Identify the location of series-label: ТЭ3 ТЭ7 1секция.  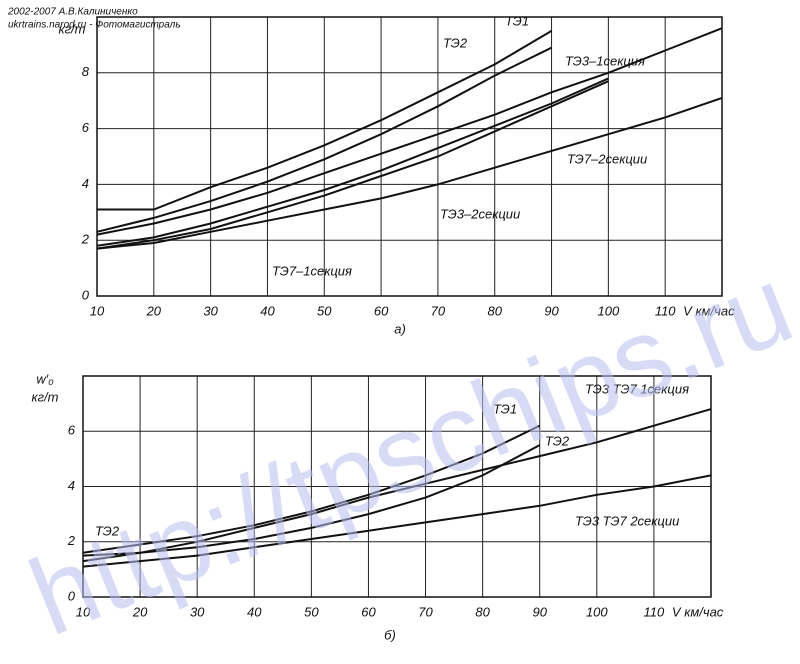
(637, 388).